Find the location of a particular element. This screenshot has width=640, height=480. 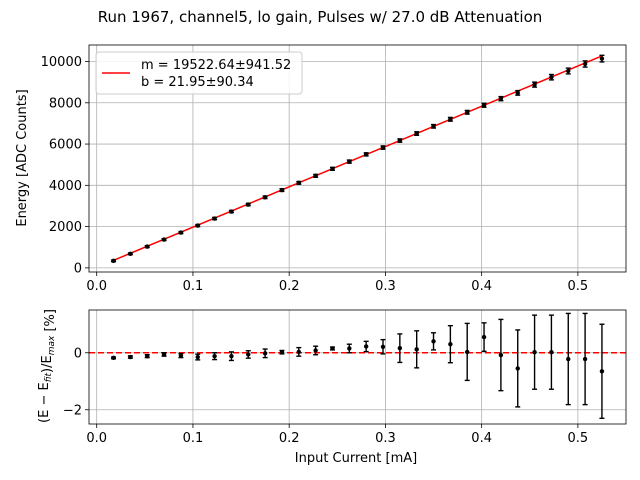

y-tick-label: 8000 is located at coordinates (65, 103).